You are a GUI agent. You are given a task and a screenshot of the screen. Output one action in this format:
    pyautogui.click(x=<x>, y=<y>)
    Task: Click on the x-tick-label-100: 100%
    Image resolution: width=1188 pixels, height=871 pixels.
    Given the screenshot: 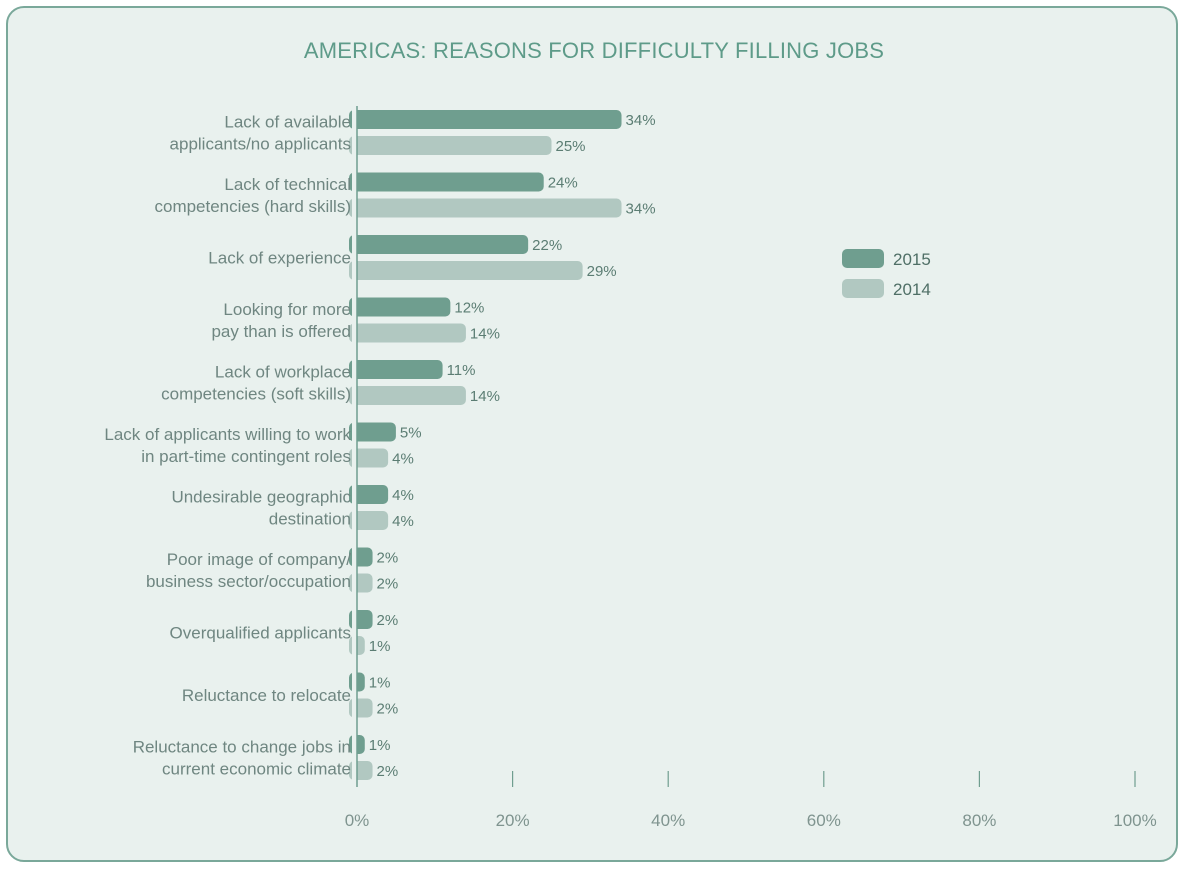 What is the action you would take?
    pyautogui.click(x=1134, y=820)
    